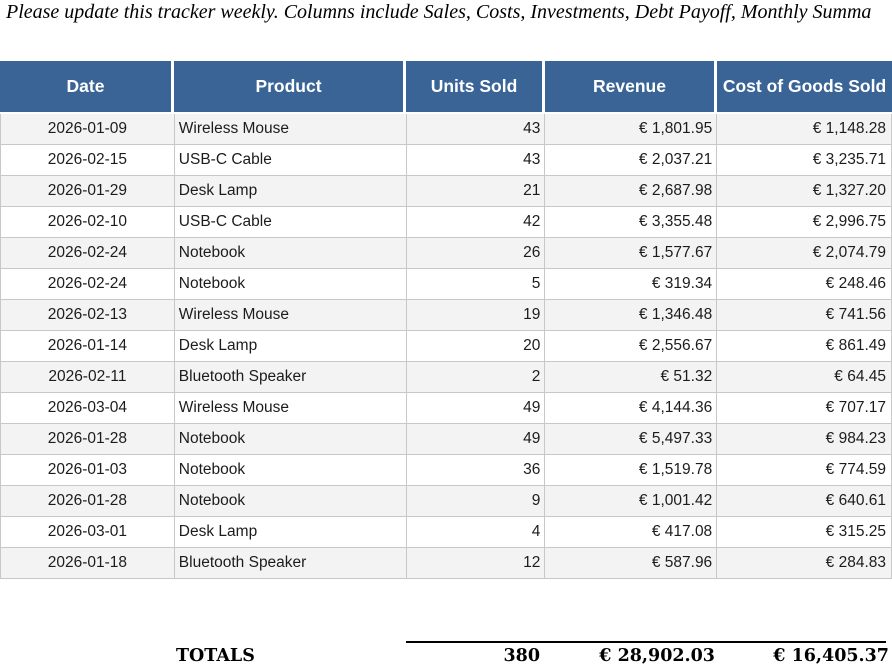  What do you see at coordinates (631, 129) in the screenshot?
I see `cell-revenue: € 1,801.95` at bounding box center [631, 129].